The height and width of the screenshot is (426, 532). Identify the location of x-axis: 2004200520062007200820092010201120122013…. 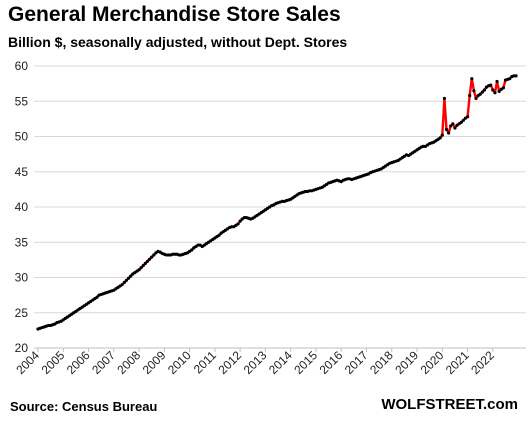
(269, 362).